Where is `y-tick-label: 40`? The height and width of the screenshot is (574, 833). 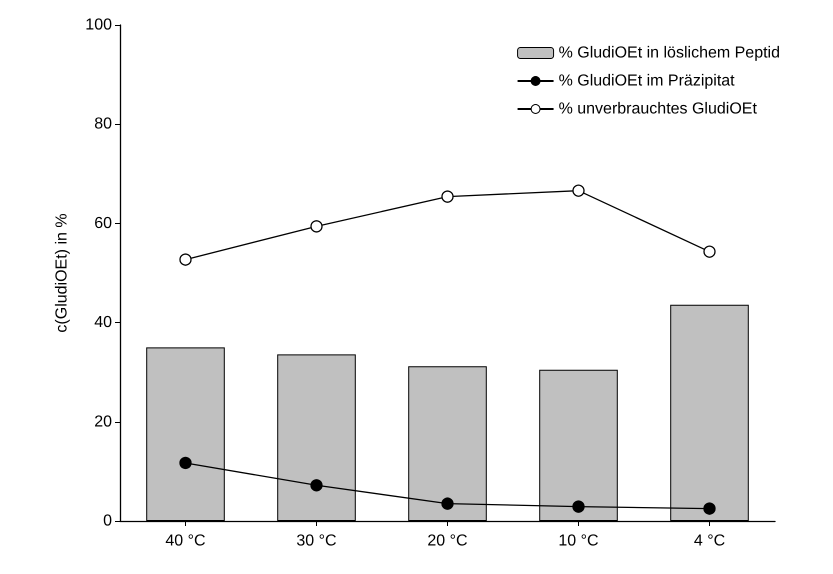 y-tick-label: 40 is located at coordinates (103, 323).